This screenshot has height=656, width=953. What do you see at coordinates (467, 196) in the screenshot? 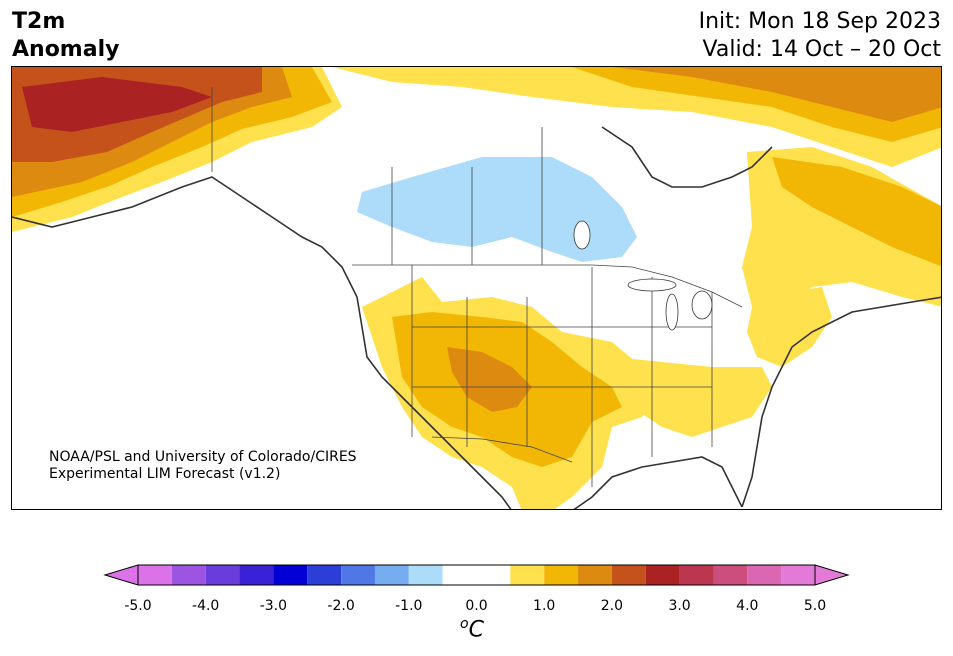
I see `border-provinces` at bounding box center [467, 196].